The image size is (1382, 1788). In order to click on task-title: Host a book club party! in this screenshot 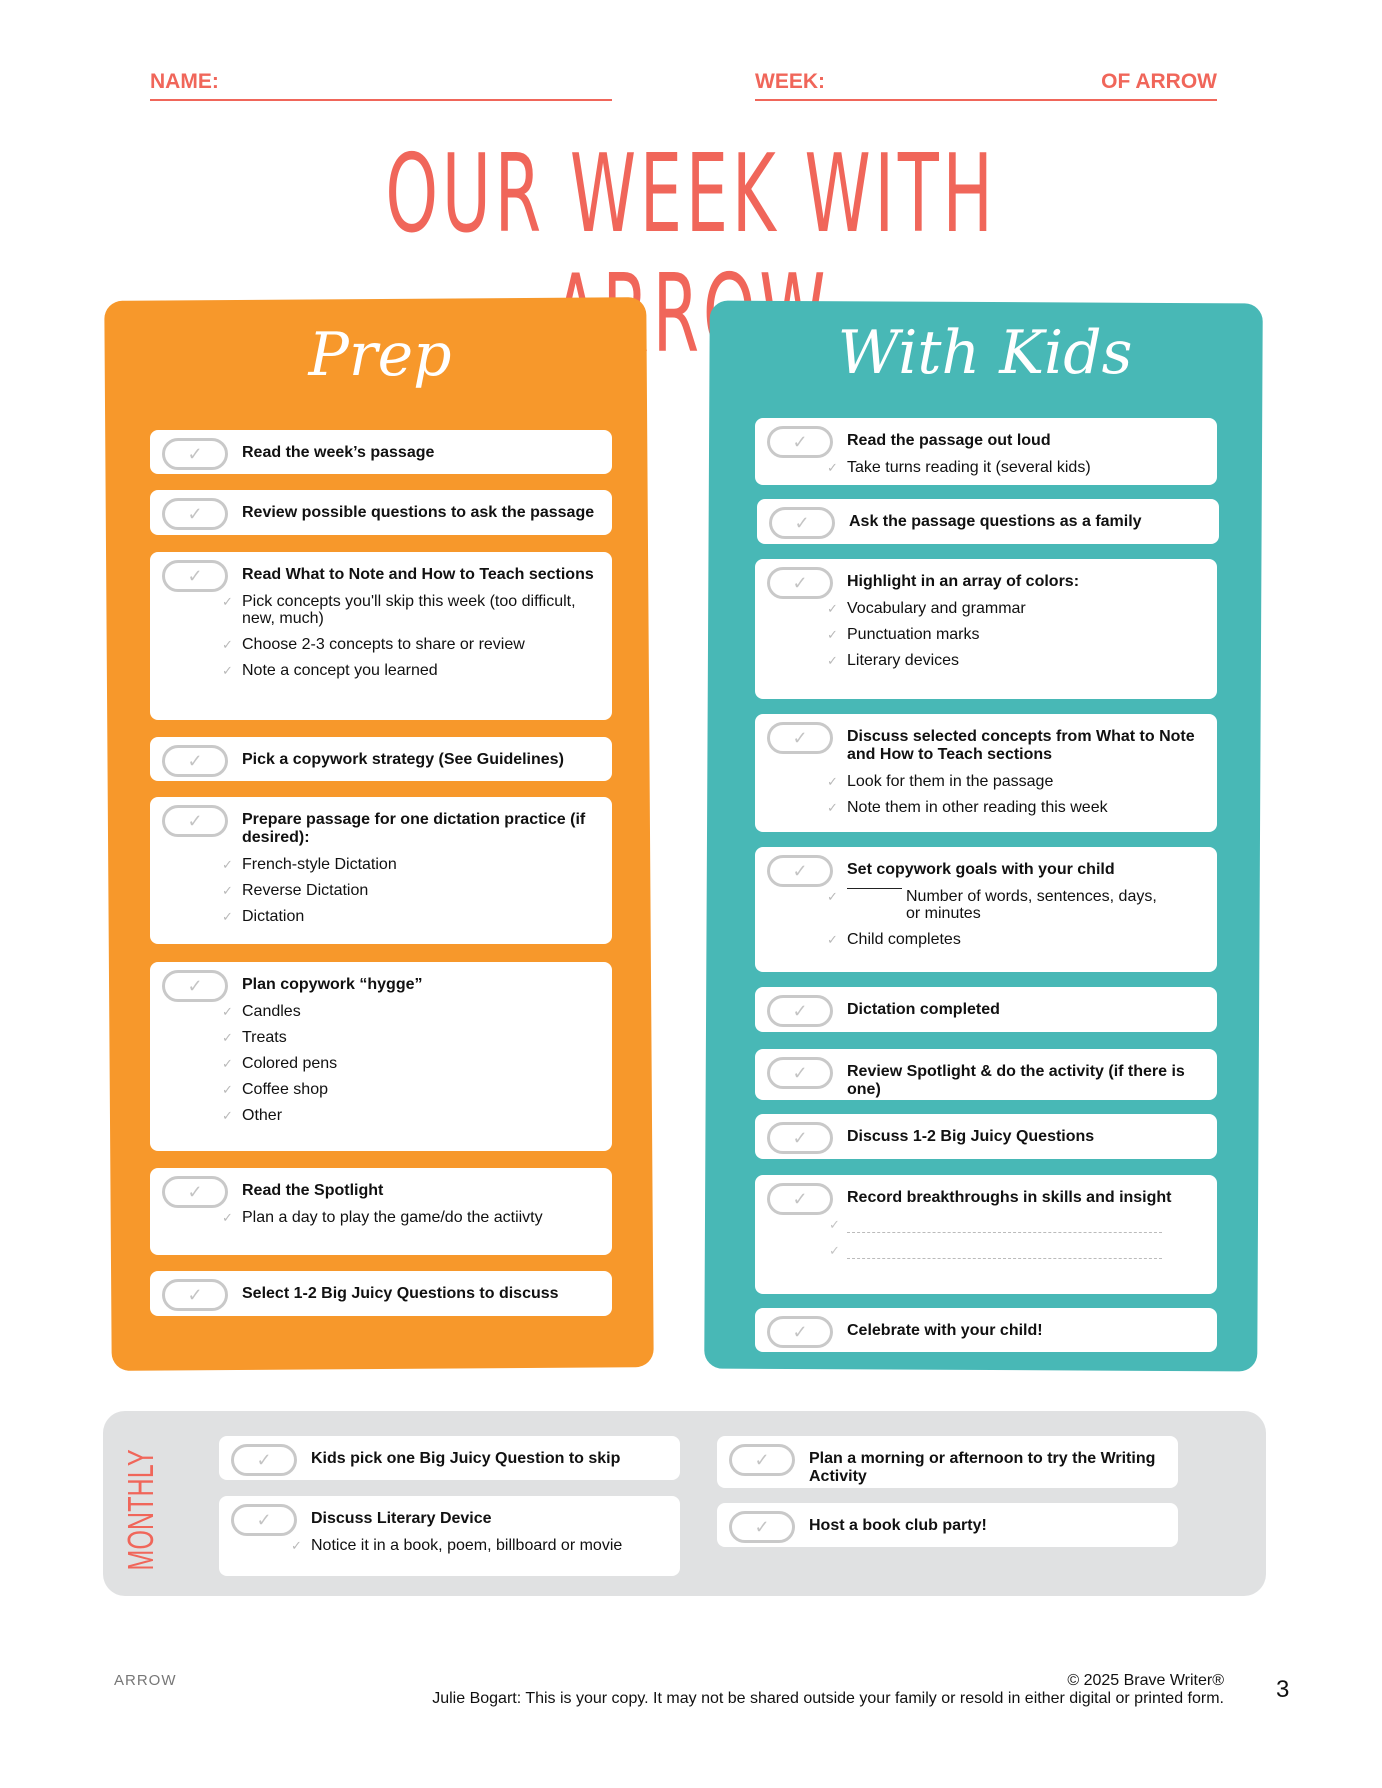, I will do `click(898, 1525)`.